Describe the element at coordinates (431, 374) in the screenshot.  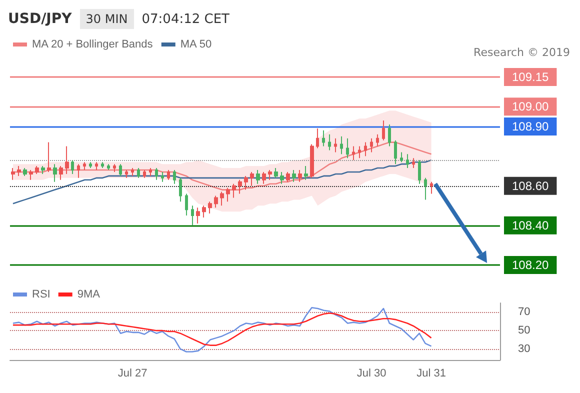
I see `x-tick-label: Jul 31` at that location.